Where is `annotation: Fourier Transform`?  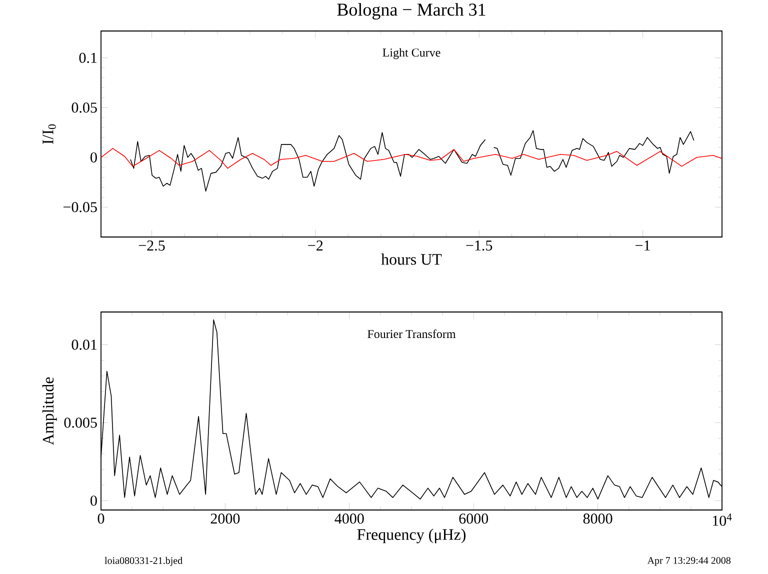
annotation: Fourier Transform is located at coordinates (412, 333).